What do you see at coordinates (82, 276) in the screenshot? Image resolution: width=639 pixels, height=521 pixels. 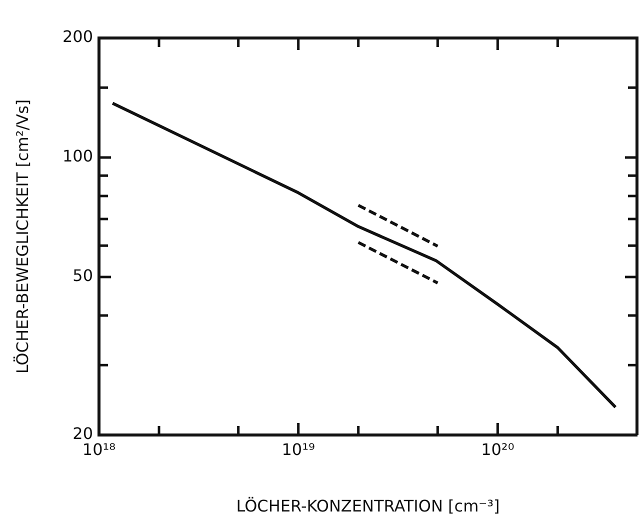 I see `y-tick-label: 50` at bounding box center [82, 276].